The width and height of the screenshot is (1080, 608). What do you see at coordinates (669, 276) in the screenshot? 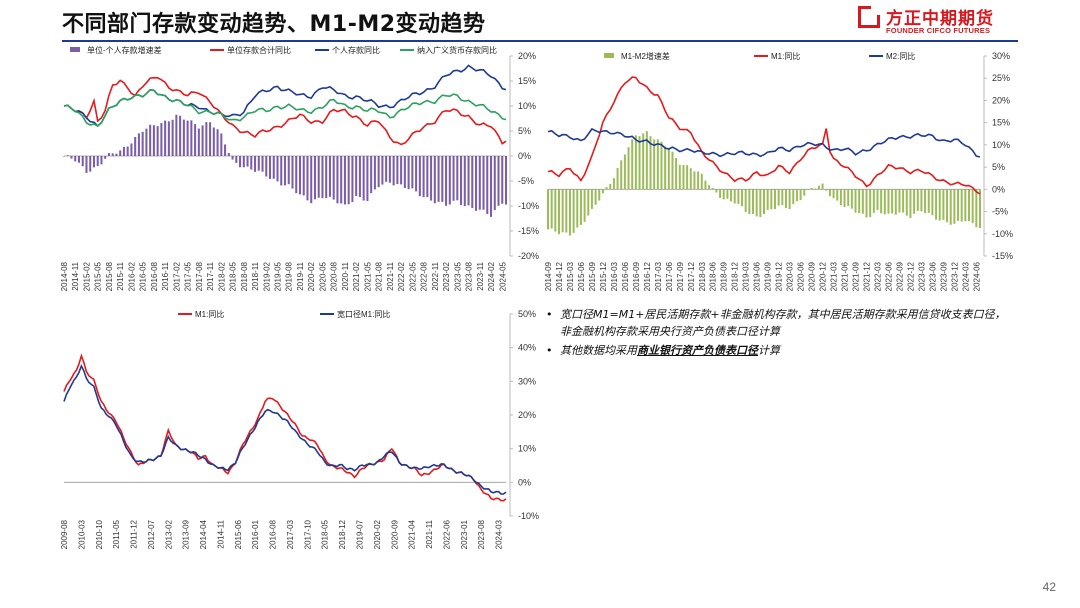
I see `x-tick-label: 2017-06` at bounding box center [669, 276].